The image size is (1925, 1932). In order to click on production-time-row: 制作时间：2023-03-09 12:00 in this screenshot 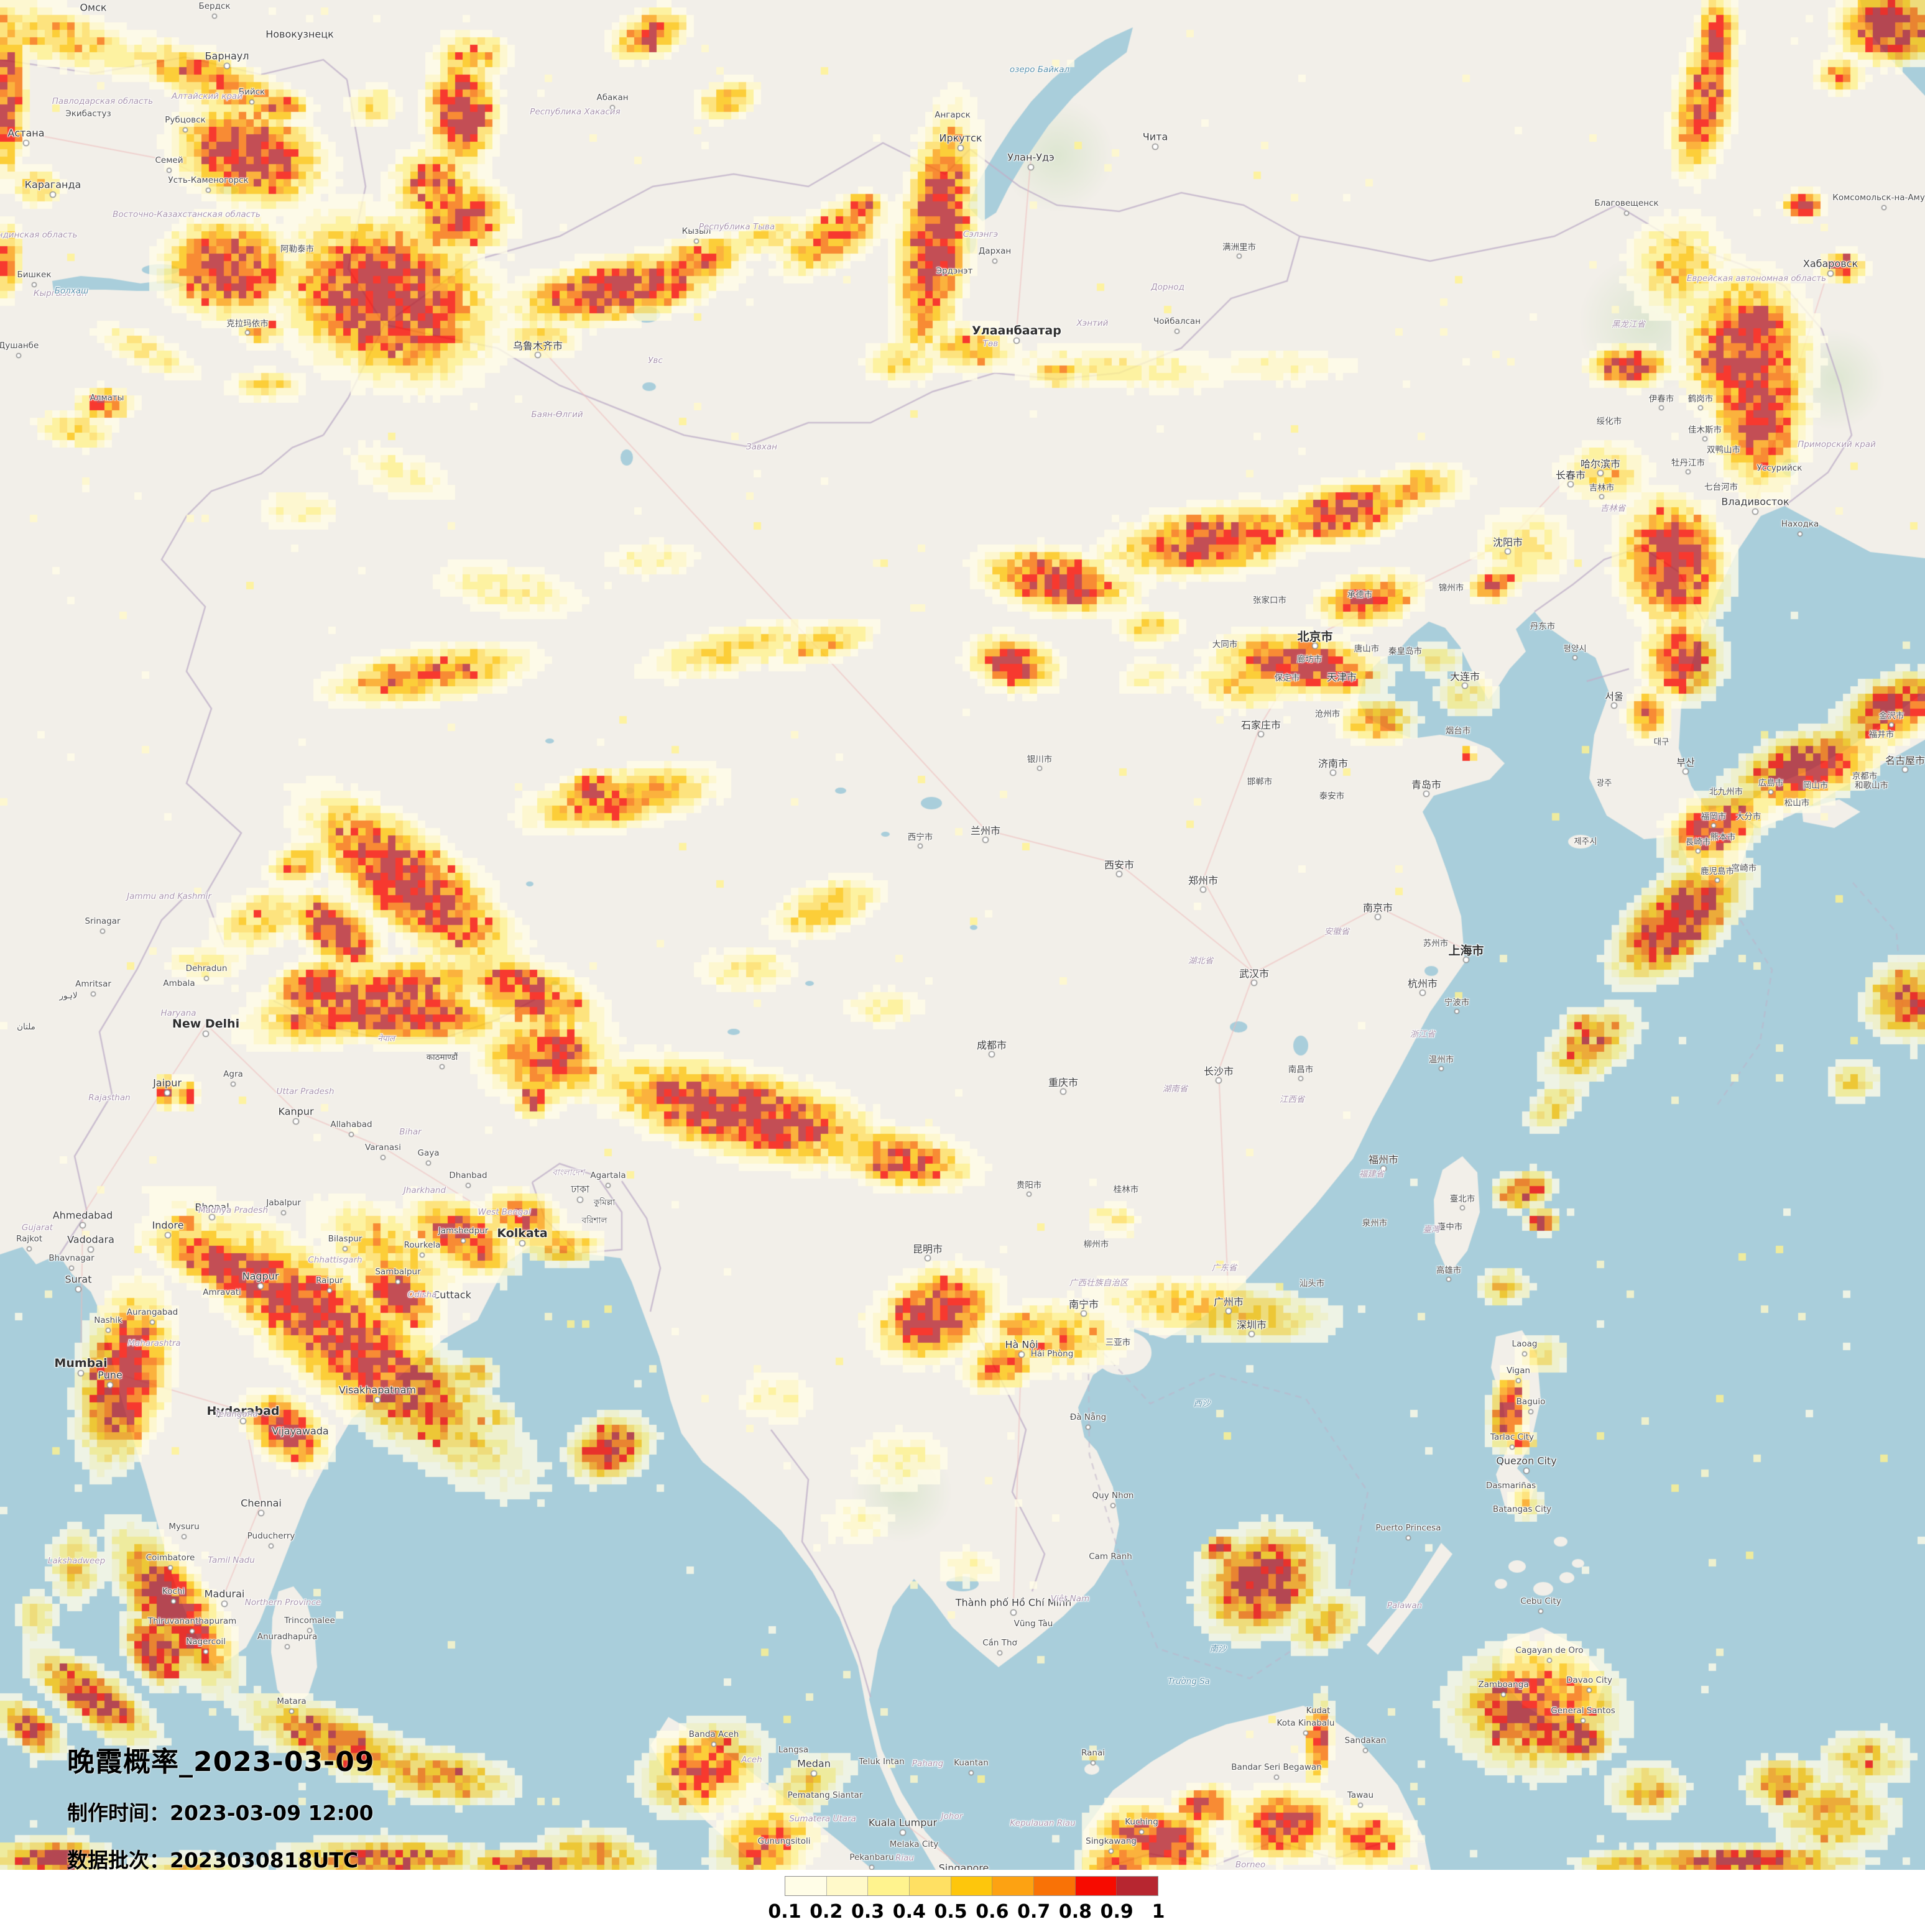, I will do `click(220, 1811)`.